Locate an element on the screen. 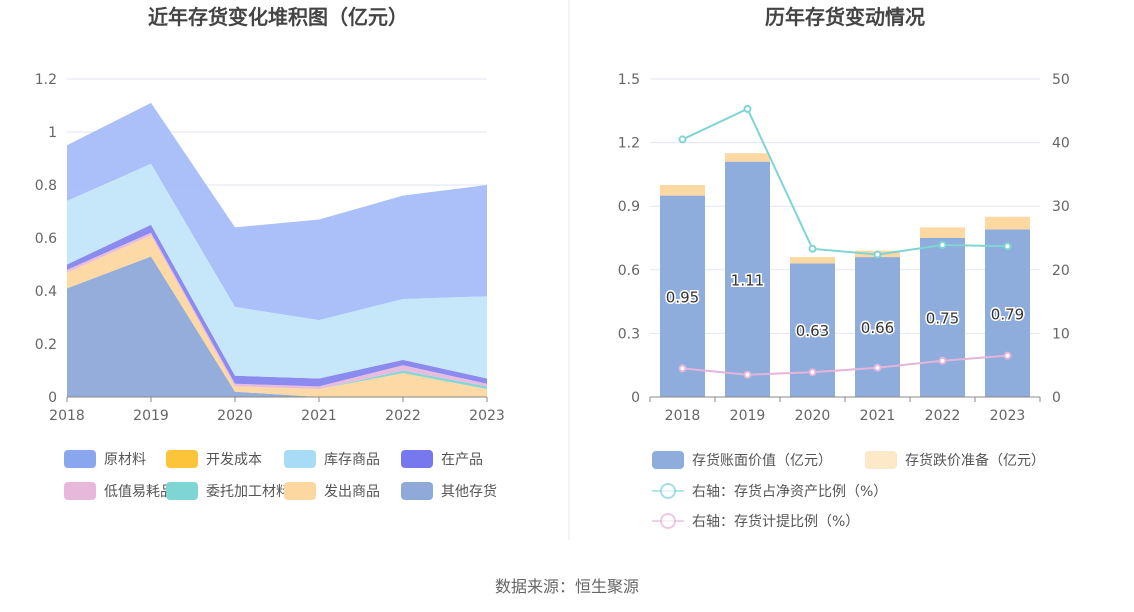 Image resolution: width=1134 pixels, height=612 pixels. legend-swatch-原材料 is located at coordinates (80, 459).